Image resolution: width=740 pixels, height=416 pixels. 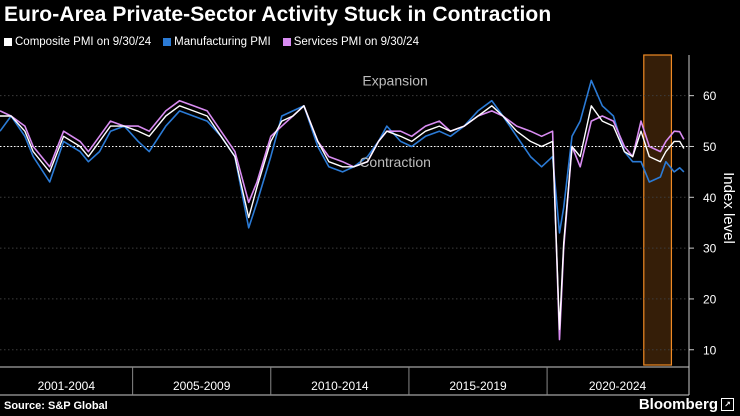 What do you see at coordinates (83, 42) in the screenshot?
I see `legend-label-composite: Composite PMI on 9/30/24` at bounding box center [83, 42].